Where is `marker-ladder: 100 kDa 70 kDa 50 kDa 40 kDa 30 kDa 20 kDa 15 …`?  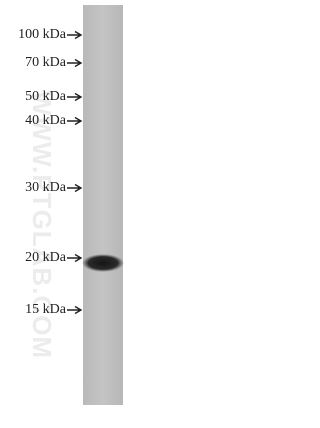 marker-ladder: 100 kDa 70 kDa 50 kDa 40 kDa 30 kDa 20 kDa 15 … is located at coordinates (50, 172).